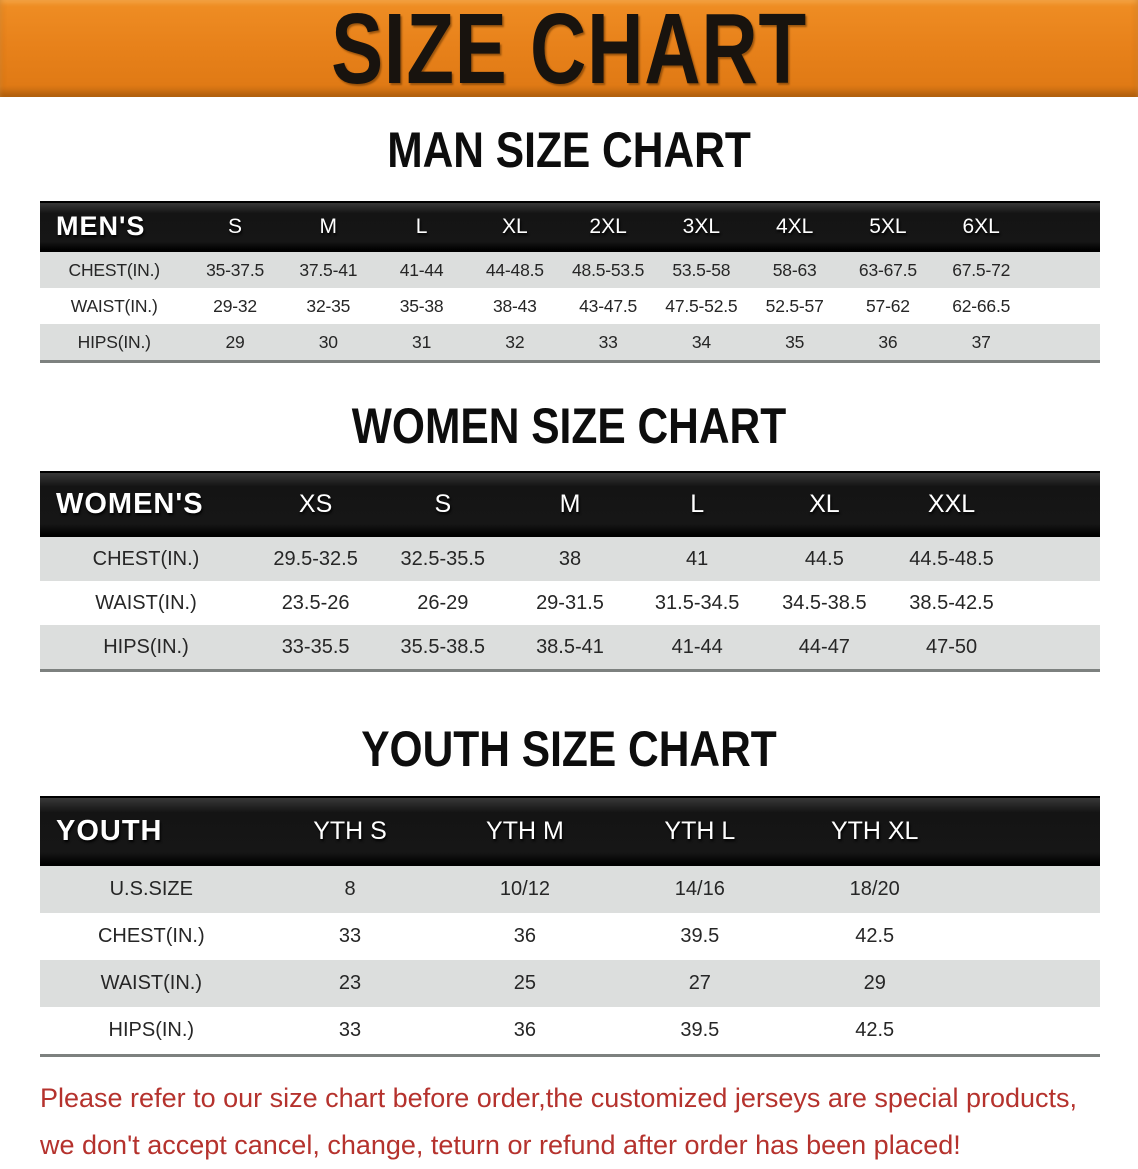 Image resolution: width=1138 pixels, height=1169 pixels. Describe the element at coordinates (350, 831) in the screenshot. I see `column-header: YTH S` at that location.